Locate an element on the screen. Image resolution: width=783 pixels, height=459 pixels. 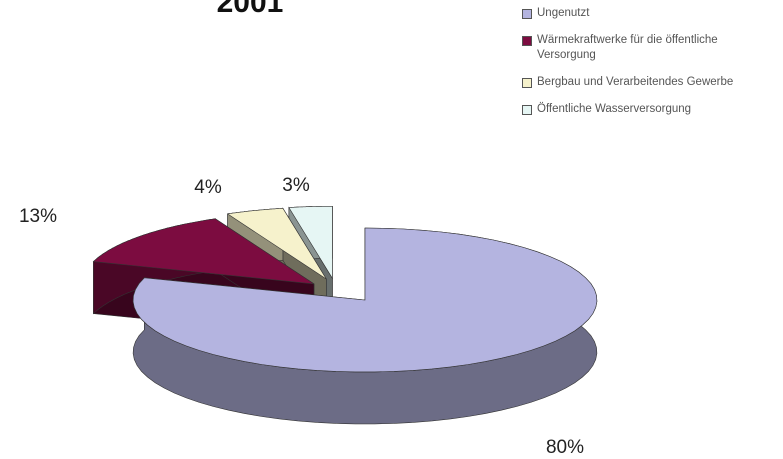
data-label: 4% is located at coordinates (208, 187).